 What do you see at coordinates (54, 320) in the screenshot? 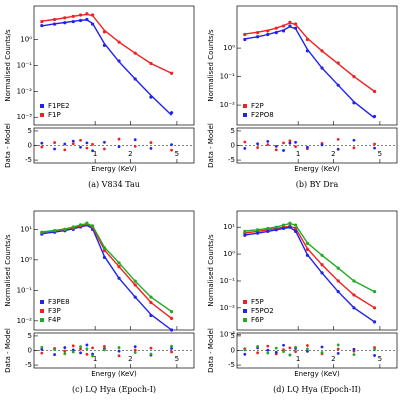
I see `legend-label: F4P` at bounding box center [54, 320].